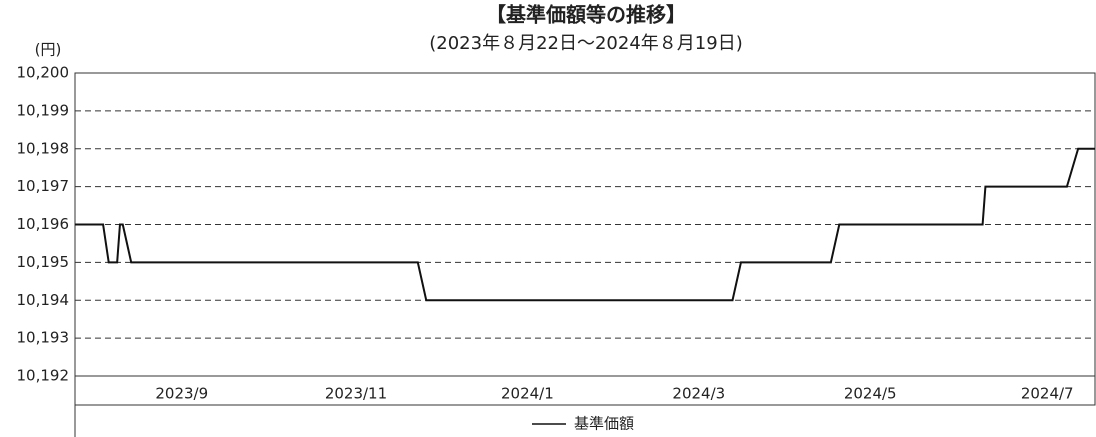 The width and height of the screenshot is (1096, 437). What do you see at coordinates (527, 394) in the screenshot?
I see `x-tick-label: 2024/1` at bounding box center [527, 394].